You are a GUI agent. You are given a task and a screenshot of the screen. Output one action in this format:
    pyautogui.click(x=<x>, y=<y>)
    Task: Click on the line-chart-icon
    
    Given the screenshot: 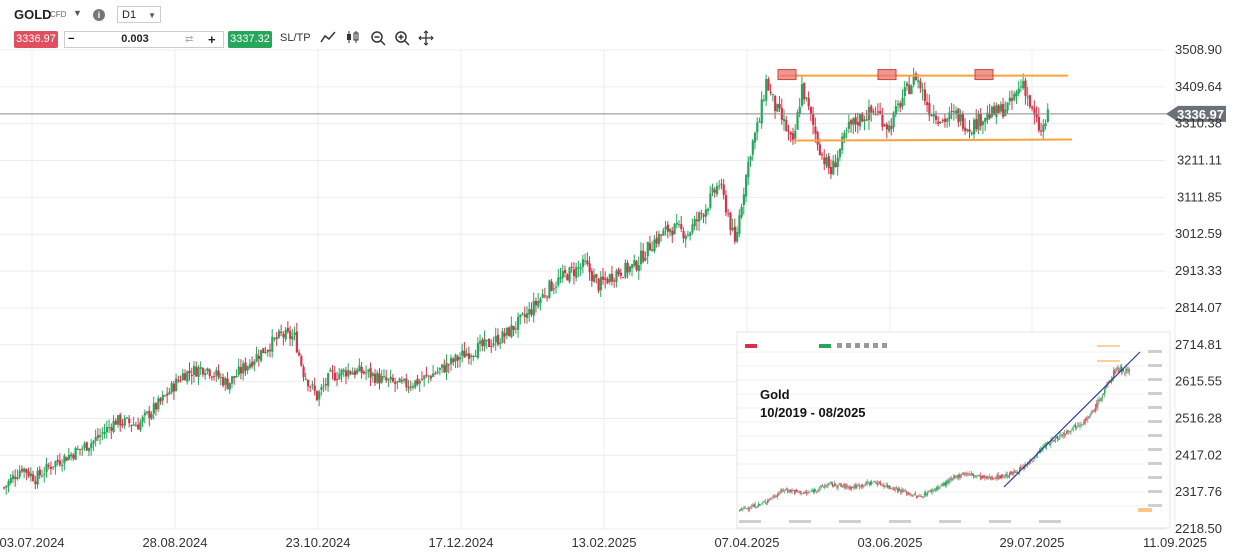 What is the action you would take?
    pyautogui.click(x=328, y=38)
    